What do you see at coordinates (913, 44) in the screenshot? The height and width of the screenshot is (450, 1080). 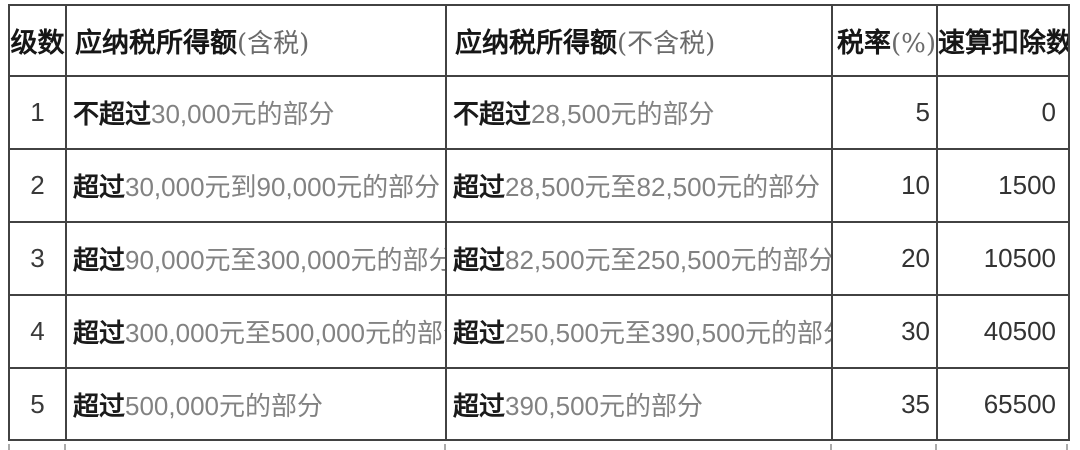 I see `header-rate-paren: (%)` at bounding box center [913, 44].